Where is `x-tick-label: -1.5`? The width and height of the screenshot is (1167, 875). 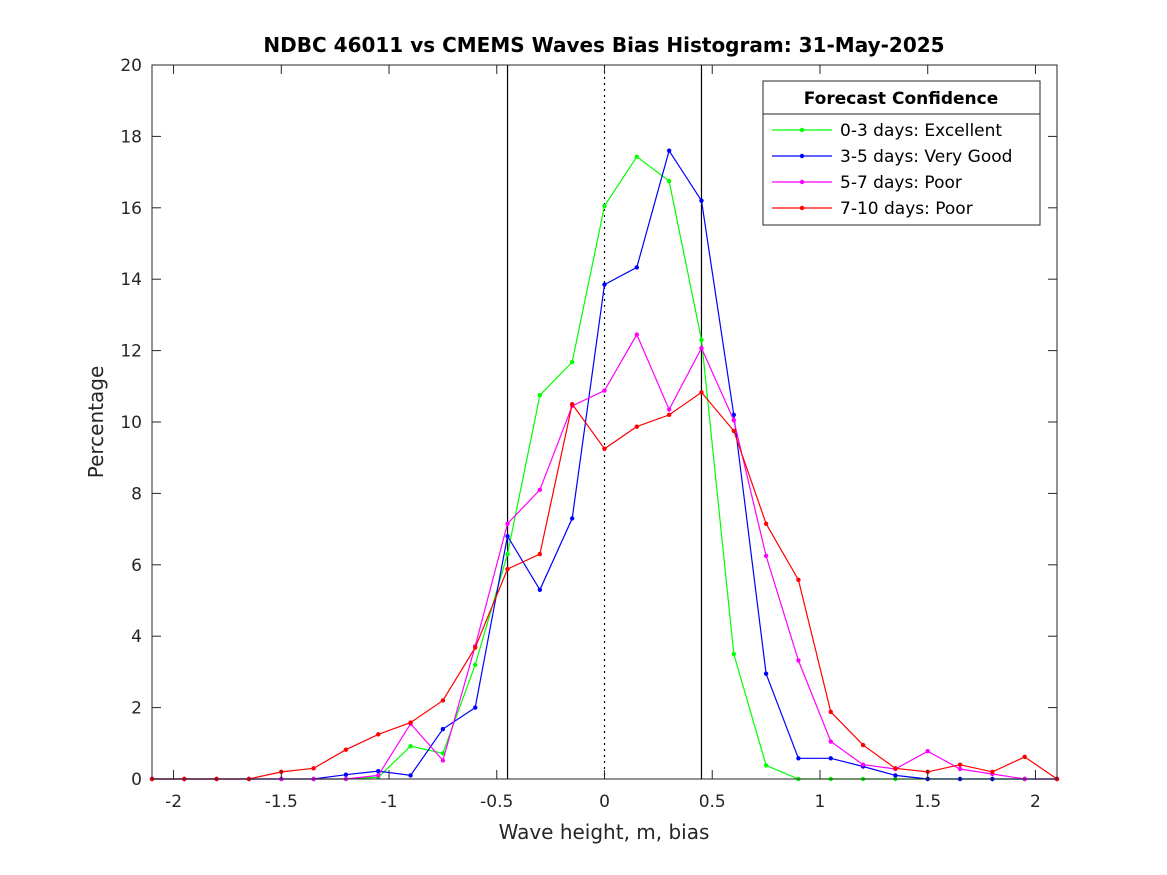 x-tick-label: -1.5 is located at coordinates (281, 802).